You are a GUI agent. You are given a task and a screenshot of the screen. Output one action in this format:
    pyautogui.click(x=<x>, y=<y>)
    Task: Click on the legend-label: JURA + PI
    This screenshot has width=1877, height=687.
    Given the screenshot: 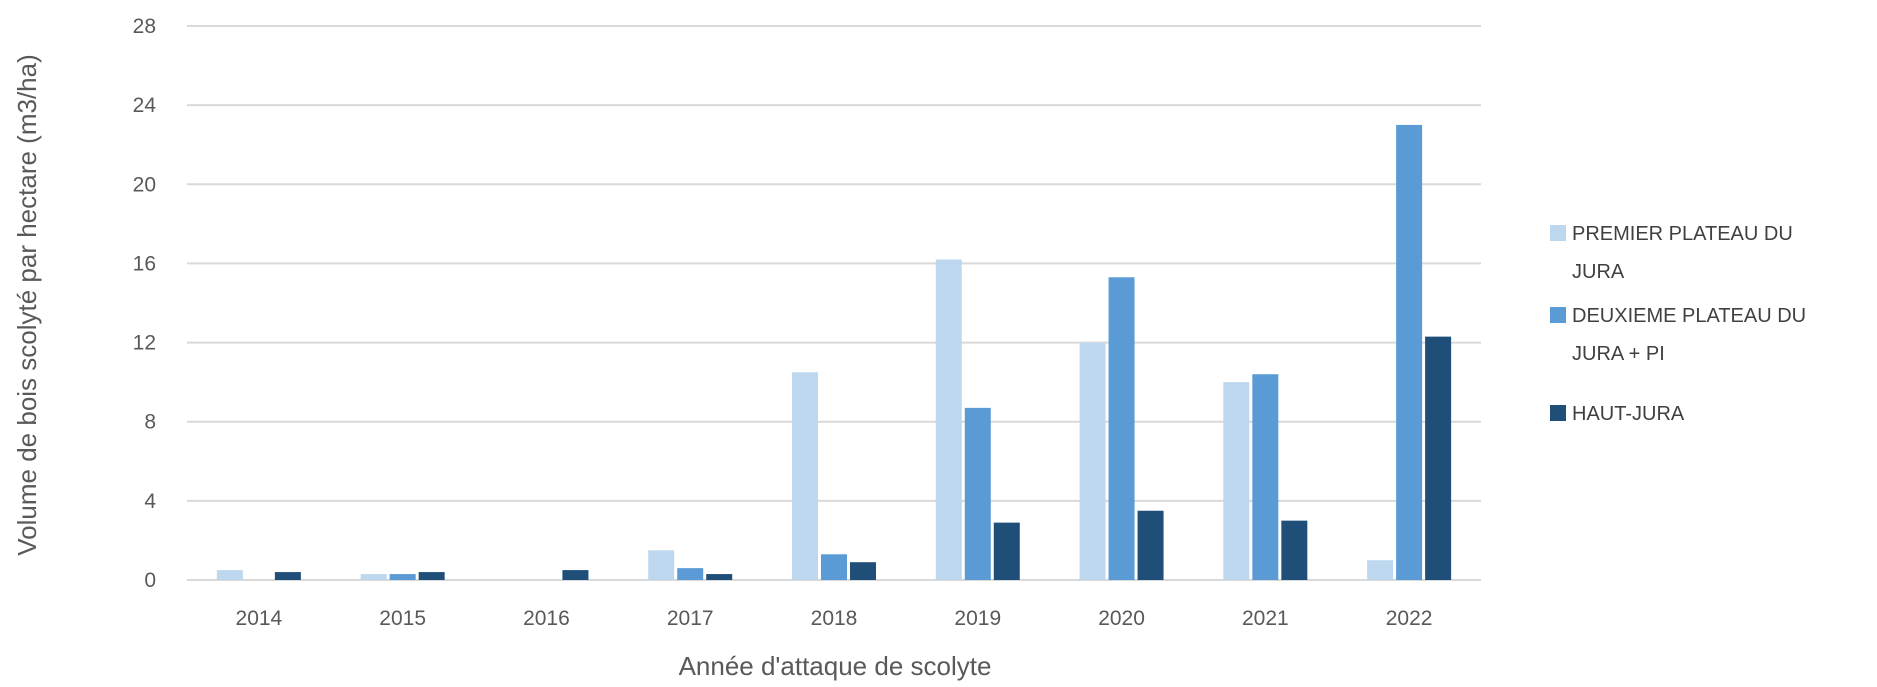 What is the action you would take?
    pyautogui.click(x=1618, y=354)
    